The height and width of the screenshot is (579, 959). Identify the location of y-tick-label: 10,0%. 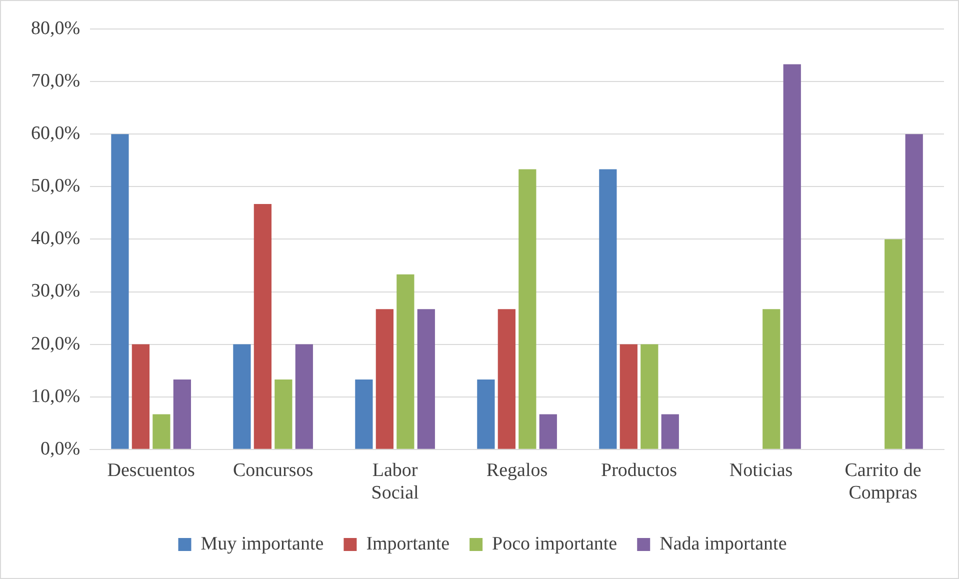
(55, 396).